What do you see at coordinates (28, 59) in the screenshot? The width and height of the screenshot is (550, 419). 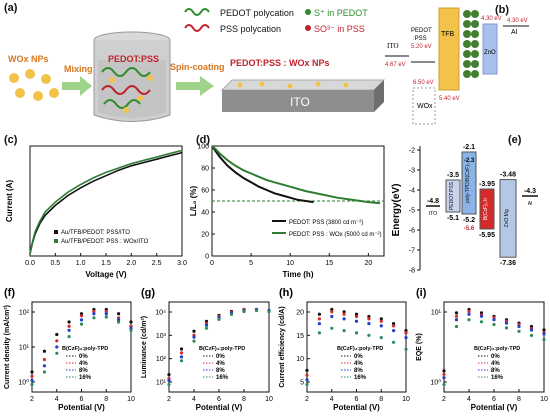 I see `wox-nps-label: WOx NPs` at bounding box center [28, 59].